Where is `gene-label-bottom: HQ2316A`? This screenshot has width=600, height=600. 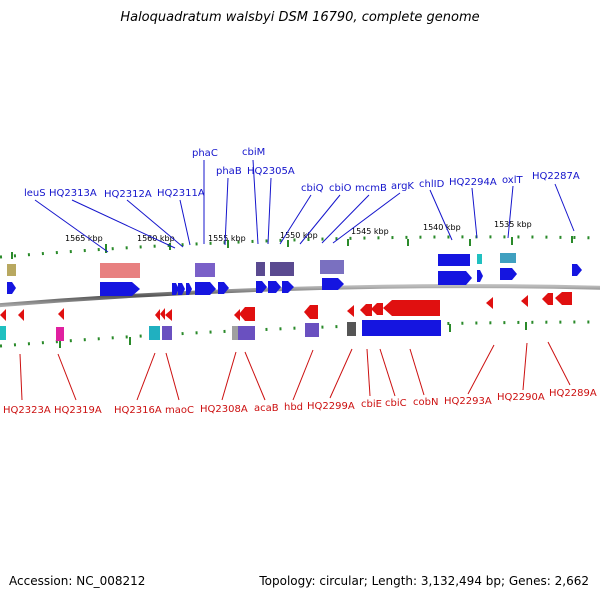 gene-label-bottom: HQ2316A is located at coordinates (138, 410).